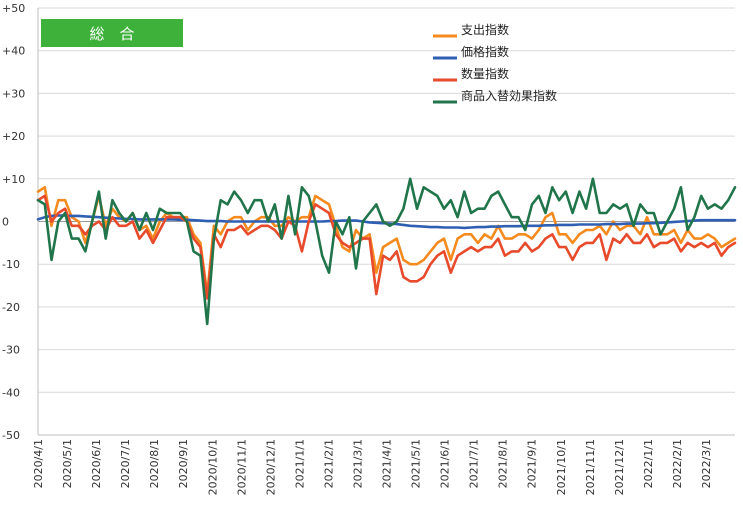 The image size is (743, 513). What do you see at coordinates (11, 350) in the screenshot?
I see `y-tick-label: -30` at bounding box center [11, 350].